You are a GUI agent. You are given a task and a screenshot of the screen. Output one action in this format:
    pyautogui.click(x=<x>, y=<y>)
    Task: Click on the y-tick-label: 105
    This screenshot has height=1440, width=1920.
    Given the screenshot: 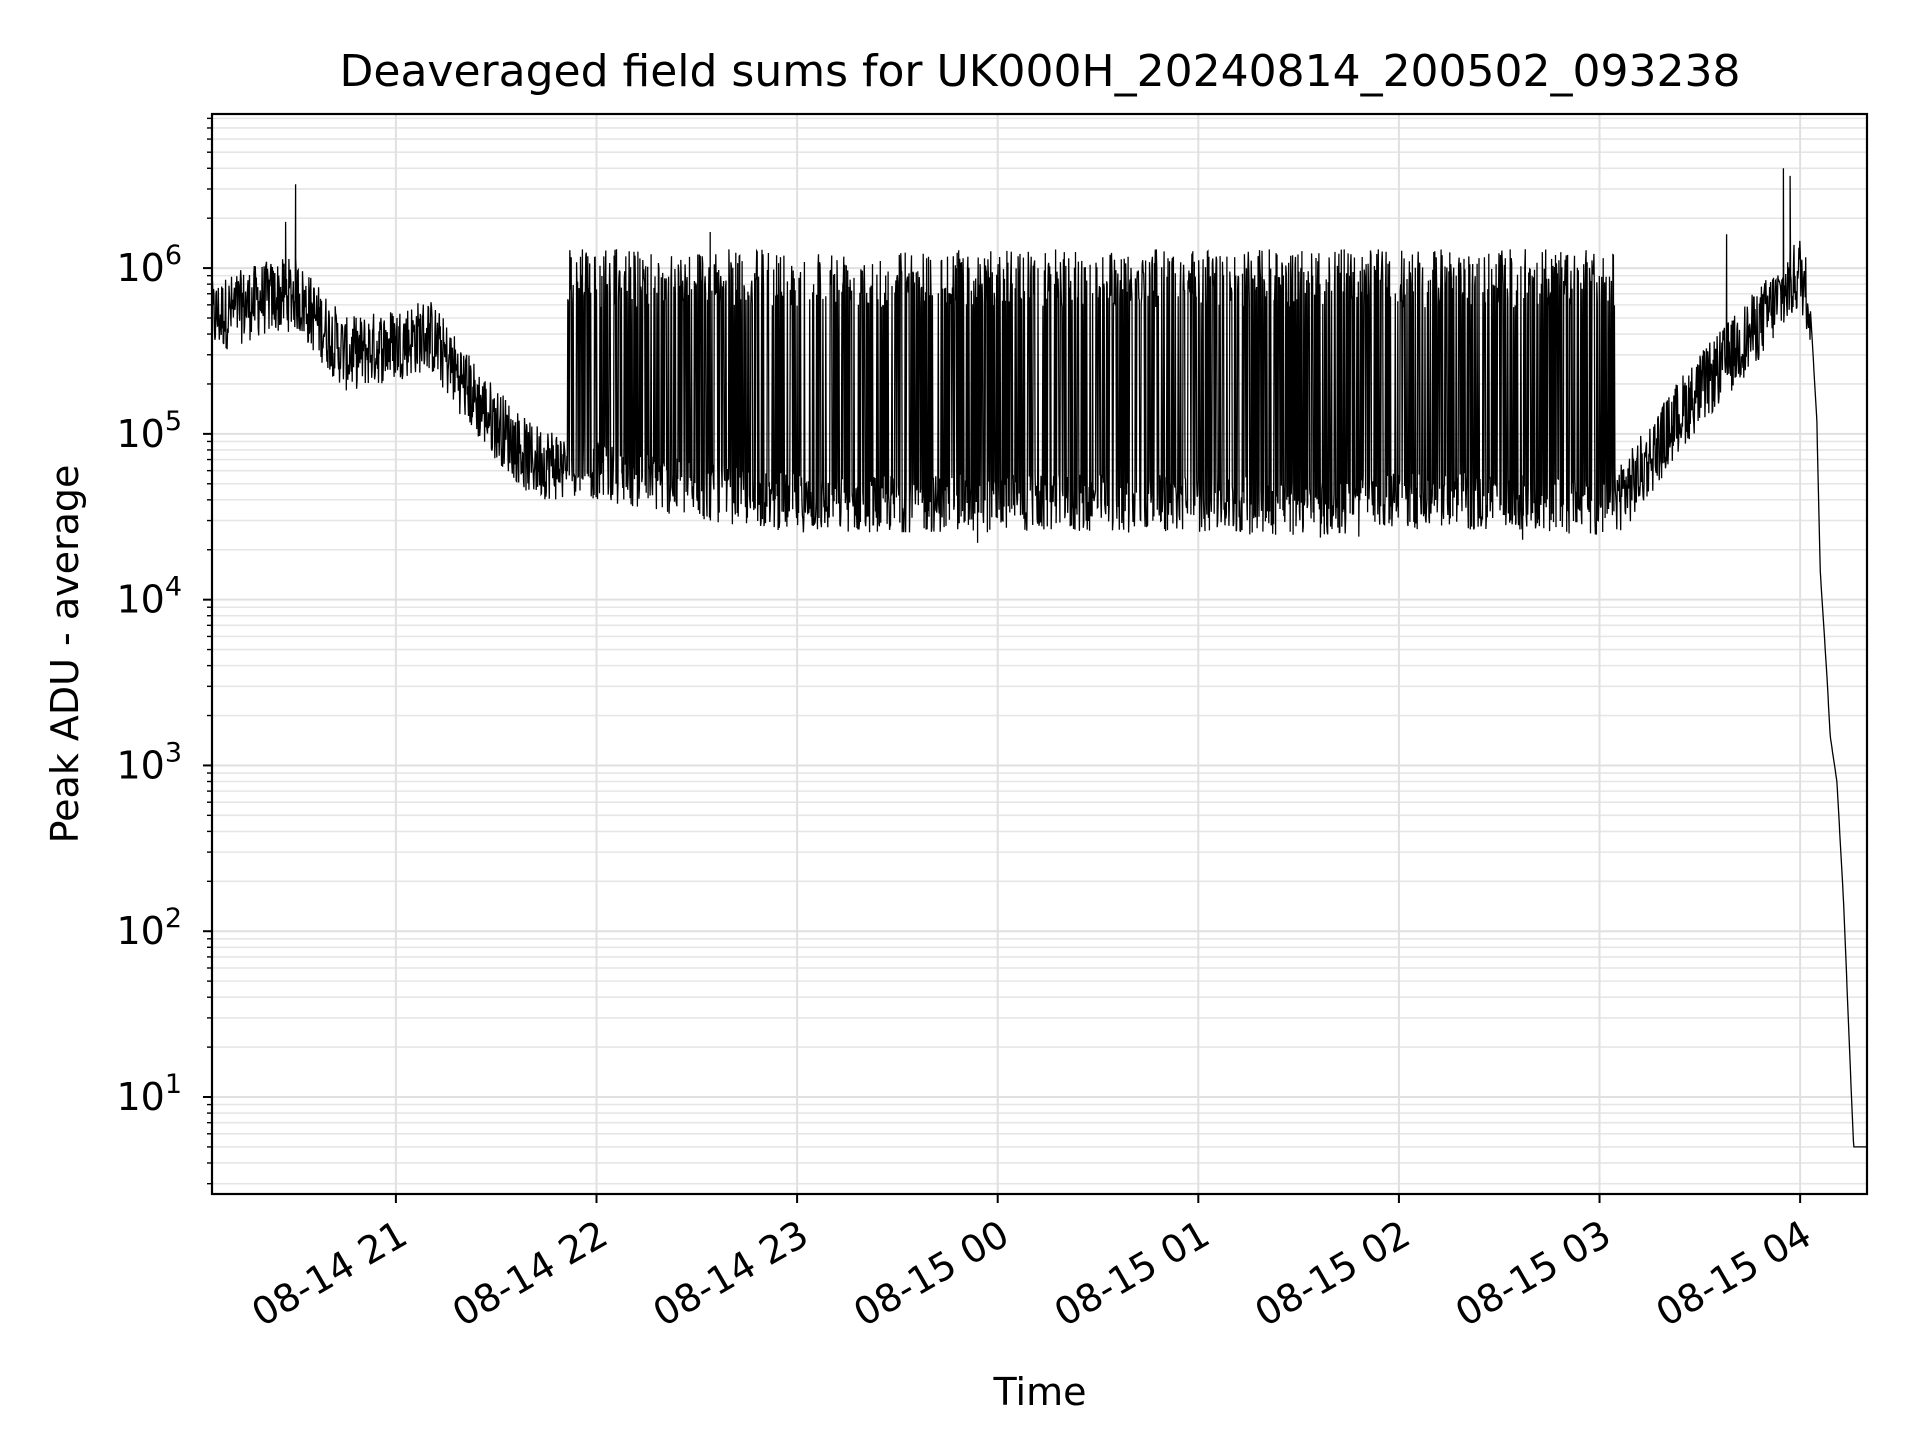 What is the action you would take?
    pyautogui.click(x=149, y=431)
    